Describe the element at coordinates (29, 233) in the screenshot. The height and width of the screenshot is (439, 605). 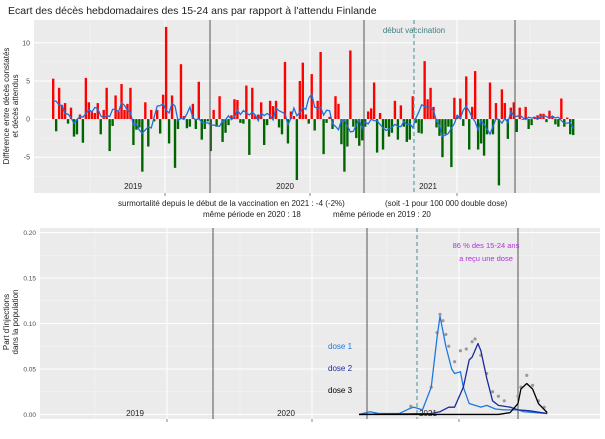
I see `y-tick-label: 0.20` at that location.